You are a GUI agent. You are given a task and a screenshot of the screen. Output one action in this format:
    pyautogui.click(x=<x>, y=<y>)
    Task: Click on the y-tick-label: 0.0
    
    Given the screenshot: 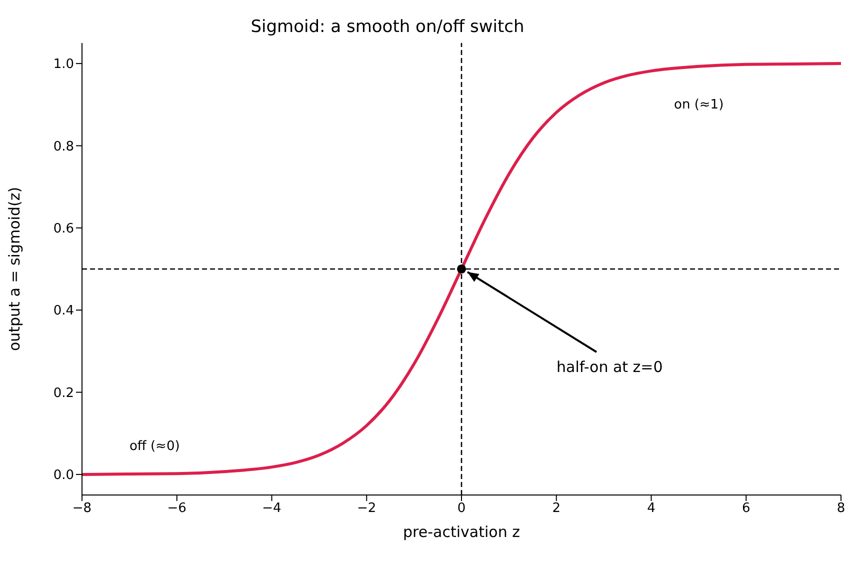 What is the action you would take?
    pyautogui.click(x=63, y=476)
    